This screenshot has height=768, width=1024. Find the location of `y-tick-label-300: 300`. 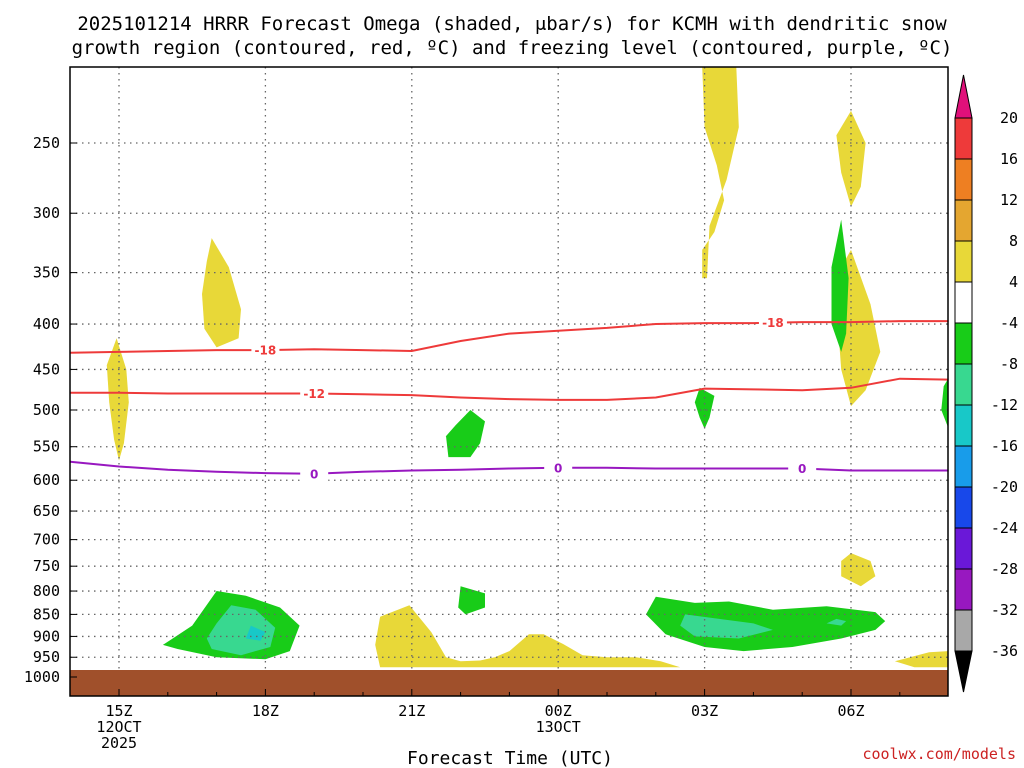

y-tick-label-300: 300 is located at coordinates (46, 213).